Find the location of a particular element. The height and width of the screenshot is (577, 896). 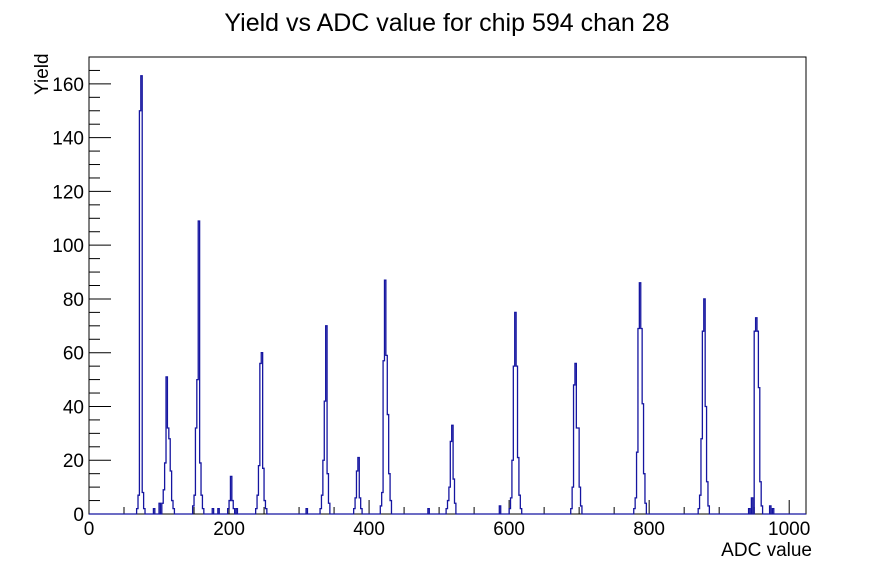

y-tick-label: 20 is located at coordinates (73, 461).